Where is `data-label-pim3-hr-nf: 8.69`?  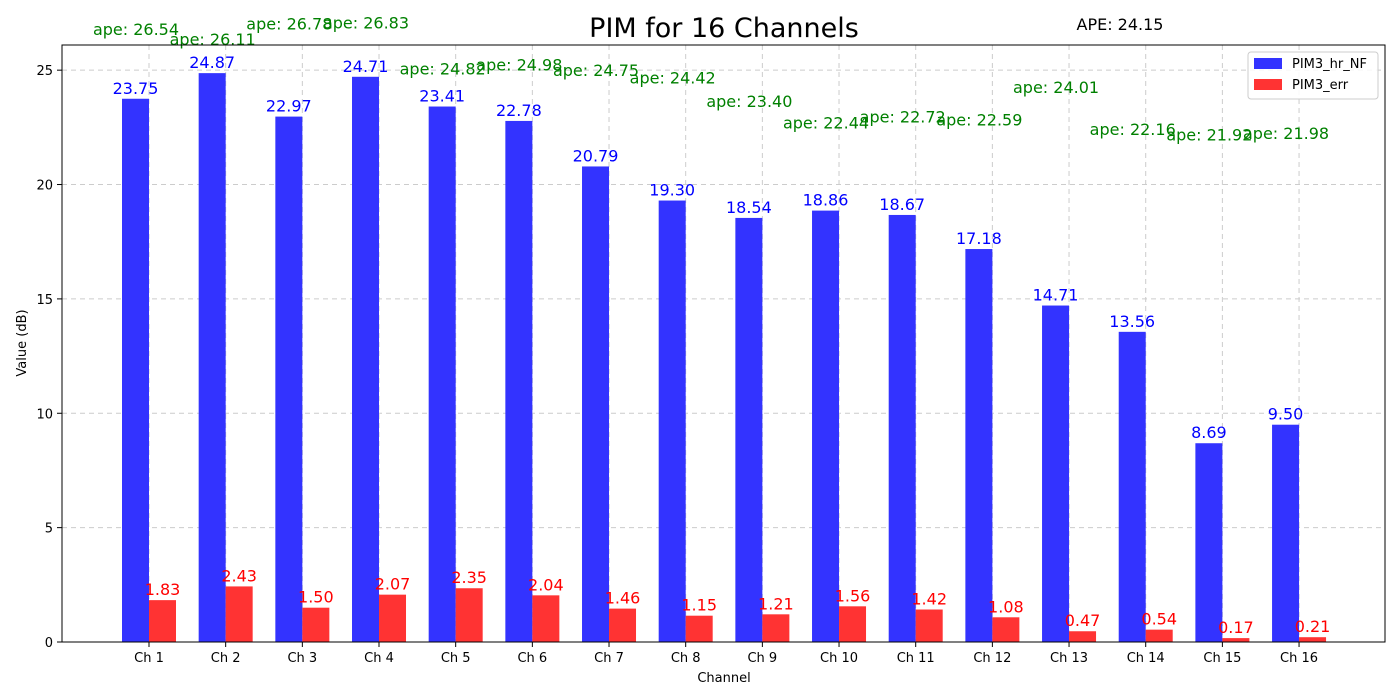 data-label-pim3-hr-nf: 8.69 is located at coordinates (1209, 432).